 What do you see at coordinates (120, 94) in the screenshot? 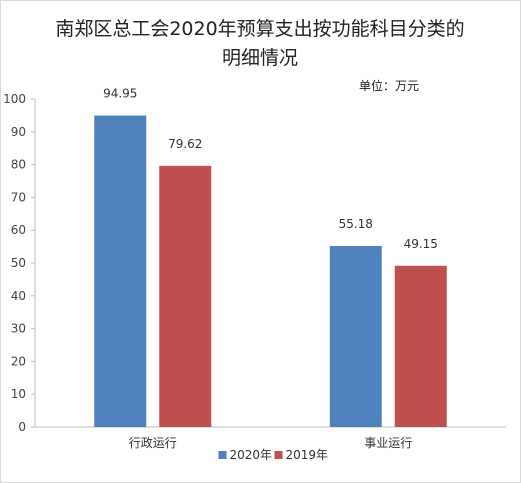
I see `data-label: 94.95` at bounding box center [120, 94].